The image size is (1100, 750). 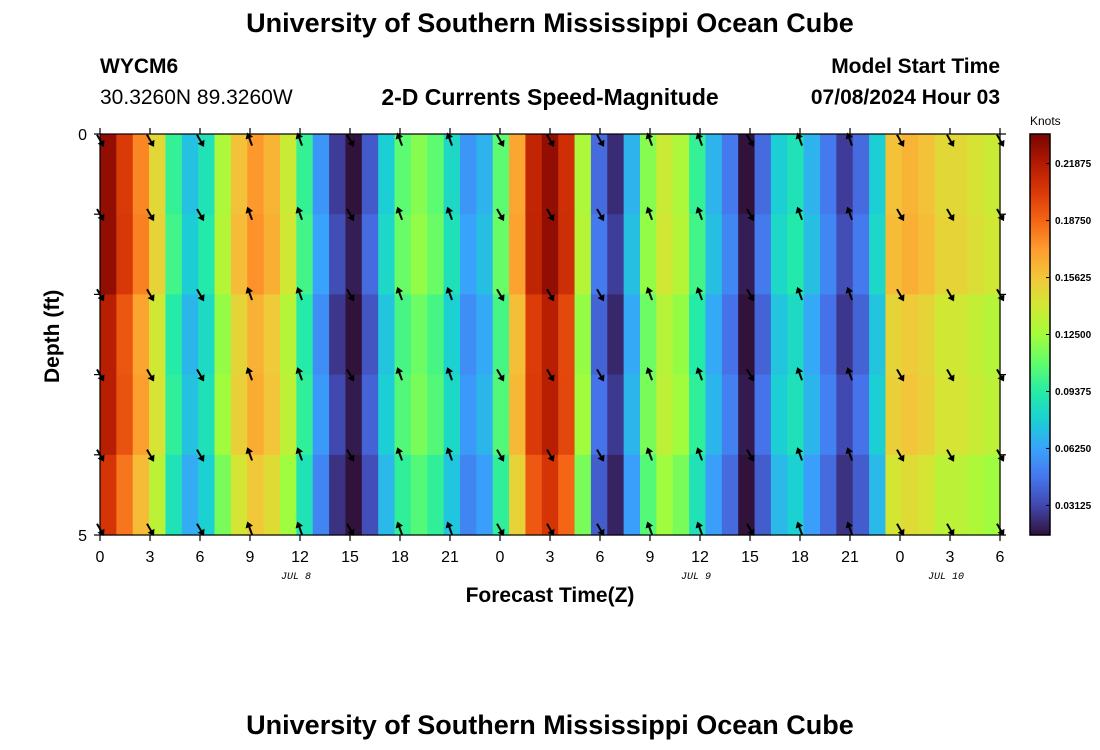 I want to click on x-tick-label: 15, so click(x=350, y=557).